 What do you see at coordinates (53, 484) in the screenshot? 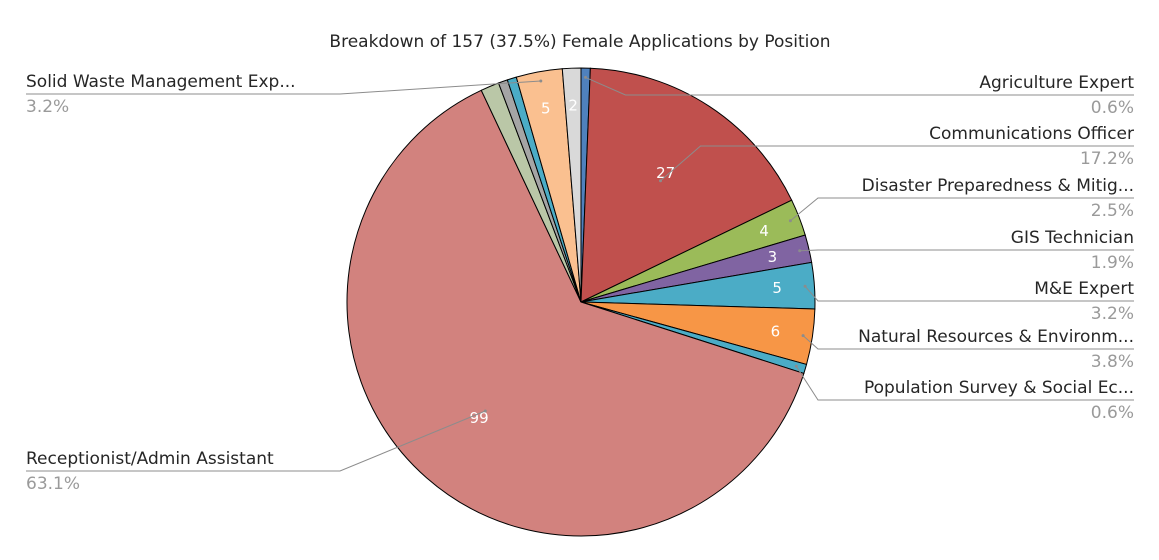
I see `slice-percent-label: 63.1%` at bounding box center [53, 484].